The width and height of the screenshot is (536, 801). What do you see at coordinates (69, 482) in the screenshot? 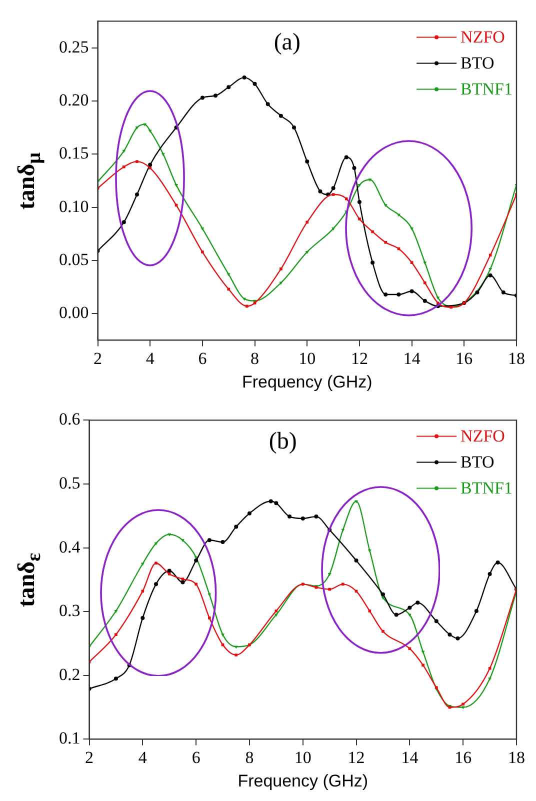
I see `y-tick-label: 0.5` at bounding box center [69, 482].